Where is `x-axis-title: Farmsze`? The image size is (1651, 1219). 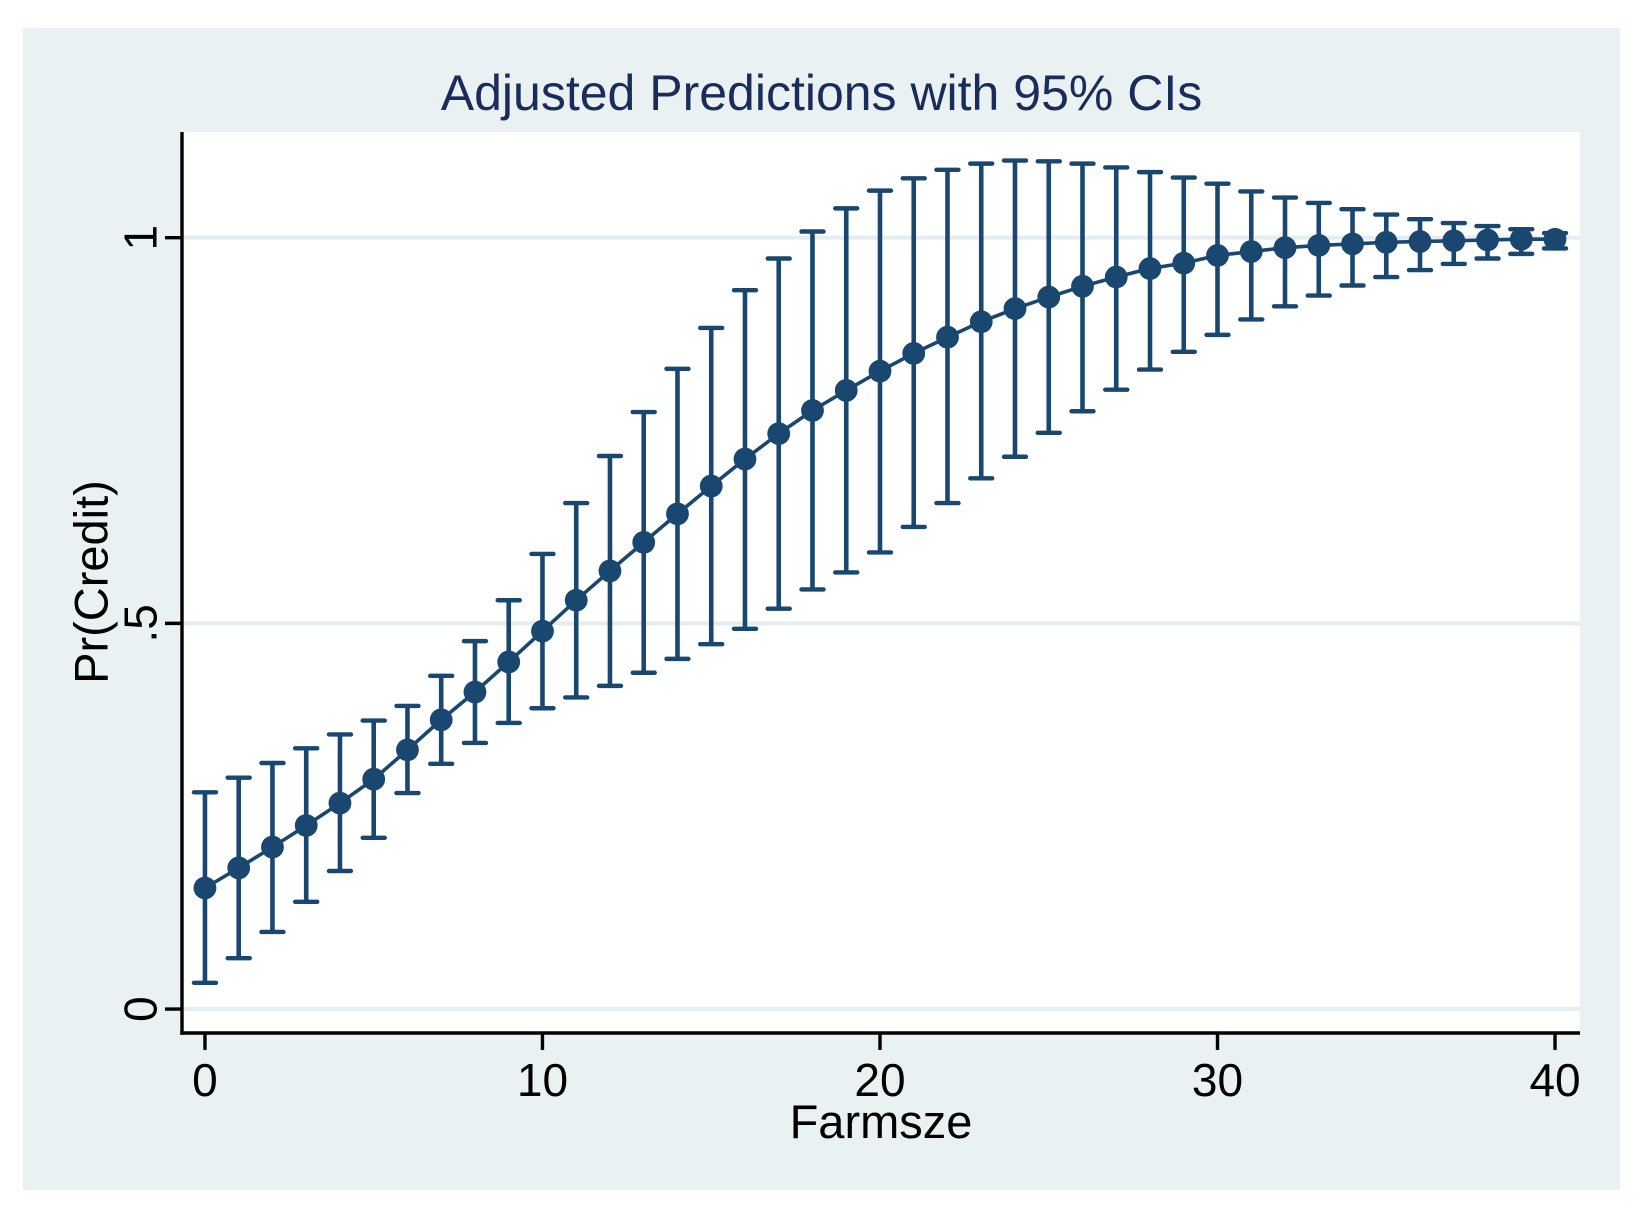
x-axis-title: Farmsze is located at coordinates (881, 1121).